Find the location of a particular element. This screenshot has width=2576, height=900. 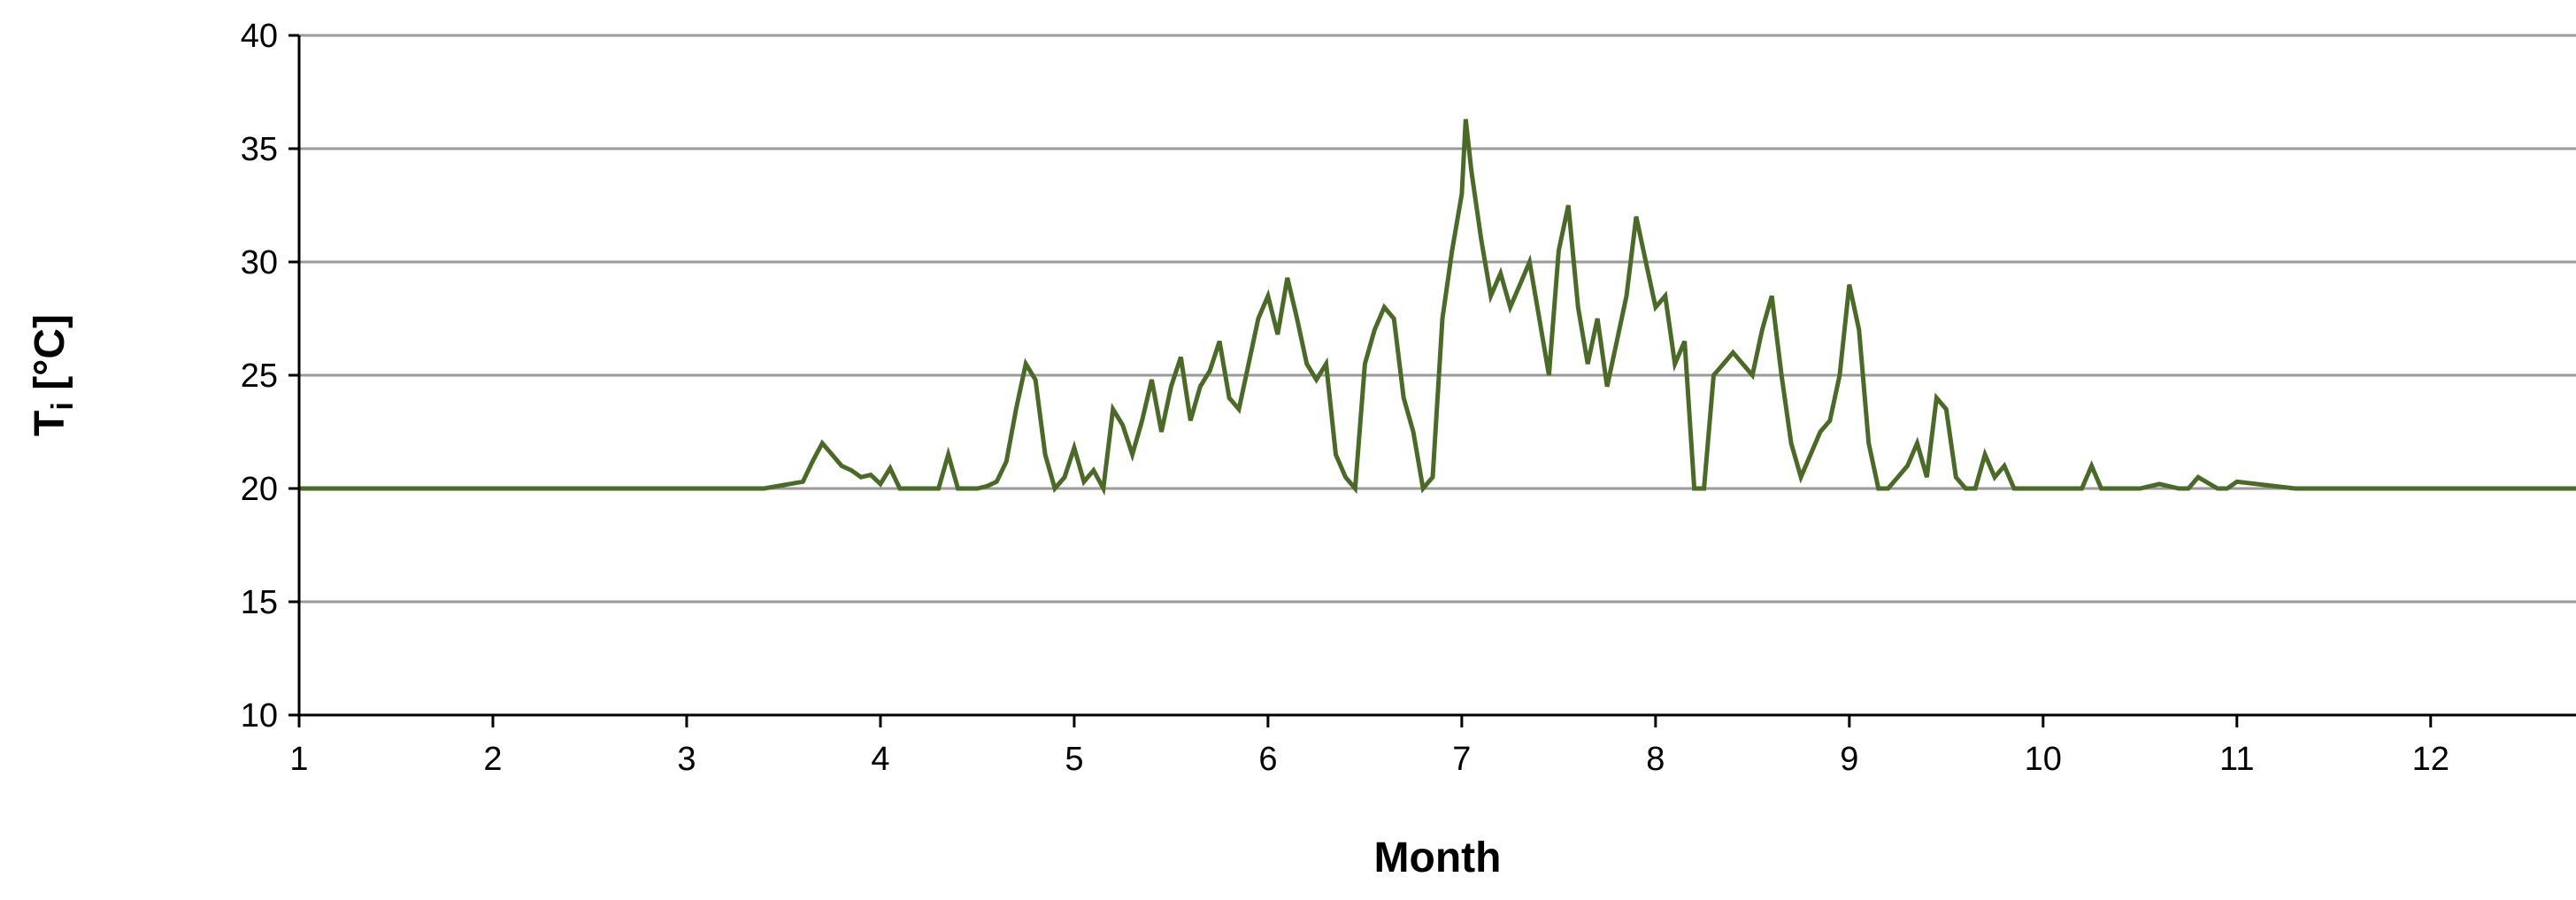

x-tick-label-2: 2 is located at coordinates (492, 759).